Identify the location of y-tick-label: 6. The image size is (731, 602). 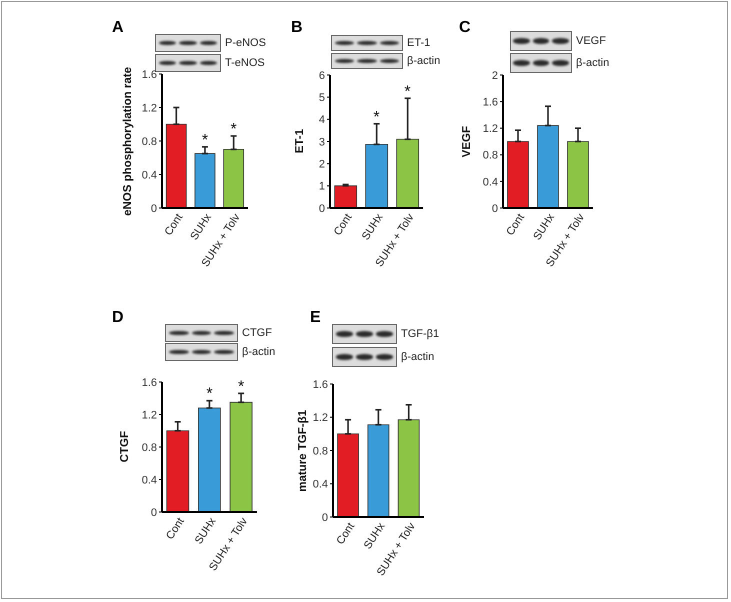
(321, 76).